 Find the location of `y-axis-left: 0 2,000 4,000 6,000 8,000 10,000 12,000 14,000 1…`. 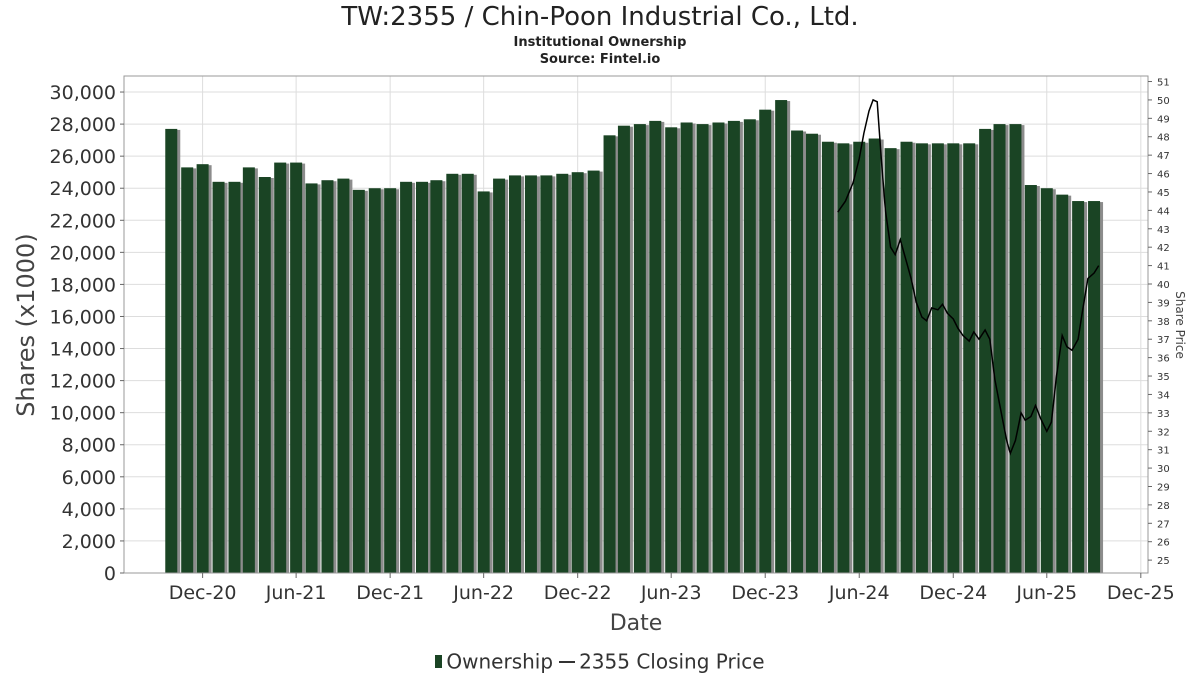

y-axis-left: 0 2,000 4,000 6,000 8,000 10,000 12,000 14,000 1… is located at coordinates (87, 333).